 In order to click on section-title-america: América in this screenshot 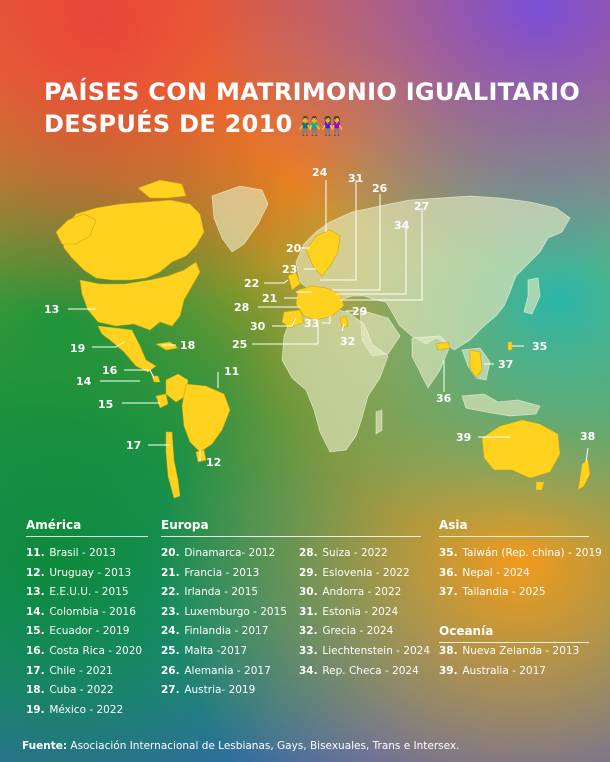, I will do `click(54, 525)`.